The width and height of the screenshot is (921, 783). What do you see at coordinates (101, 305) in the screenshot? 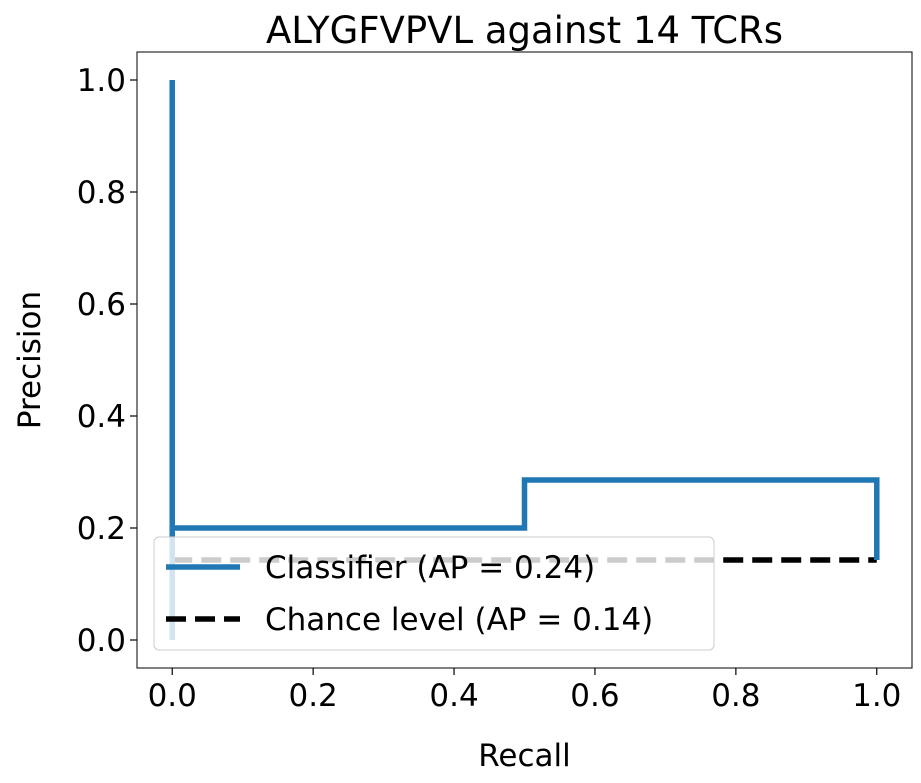
I see `y-tick-label: 0.6` at bounding box center [101, 305].